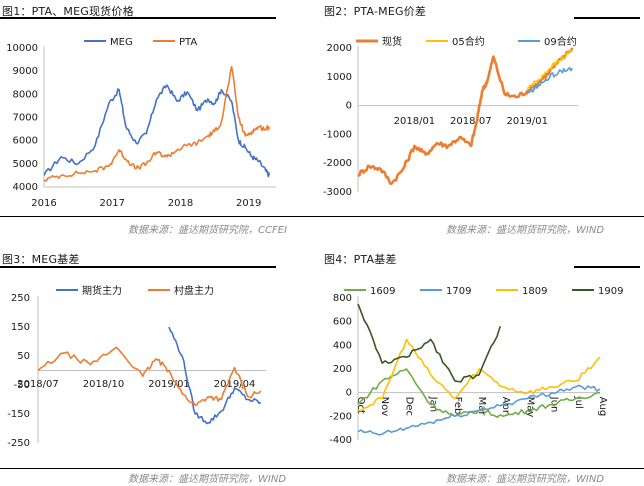  What do you see at coordinates (429, 343) in the screenshot?
I see `chart4-series-1909-line` at bounding box center [429, 343].